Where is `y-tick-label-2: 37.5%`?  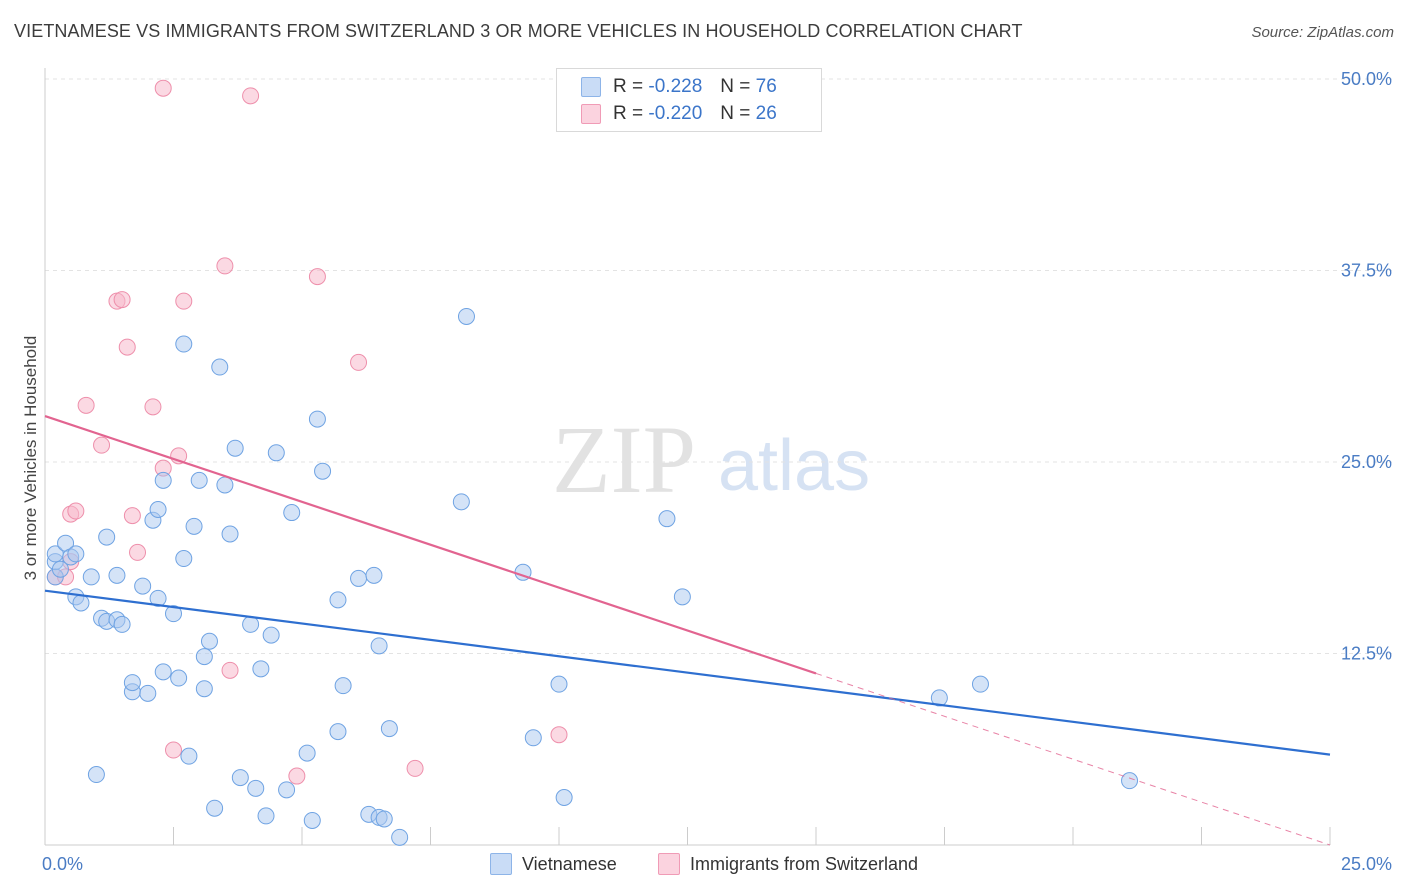 y-tick-label-2: 37.5% is located at coordinates (1366, 271).